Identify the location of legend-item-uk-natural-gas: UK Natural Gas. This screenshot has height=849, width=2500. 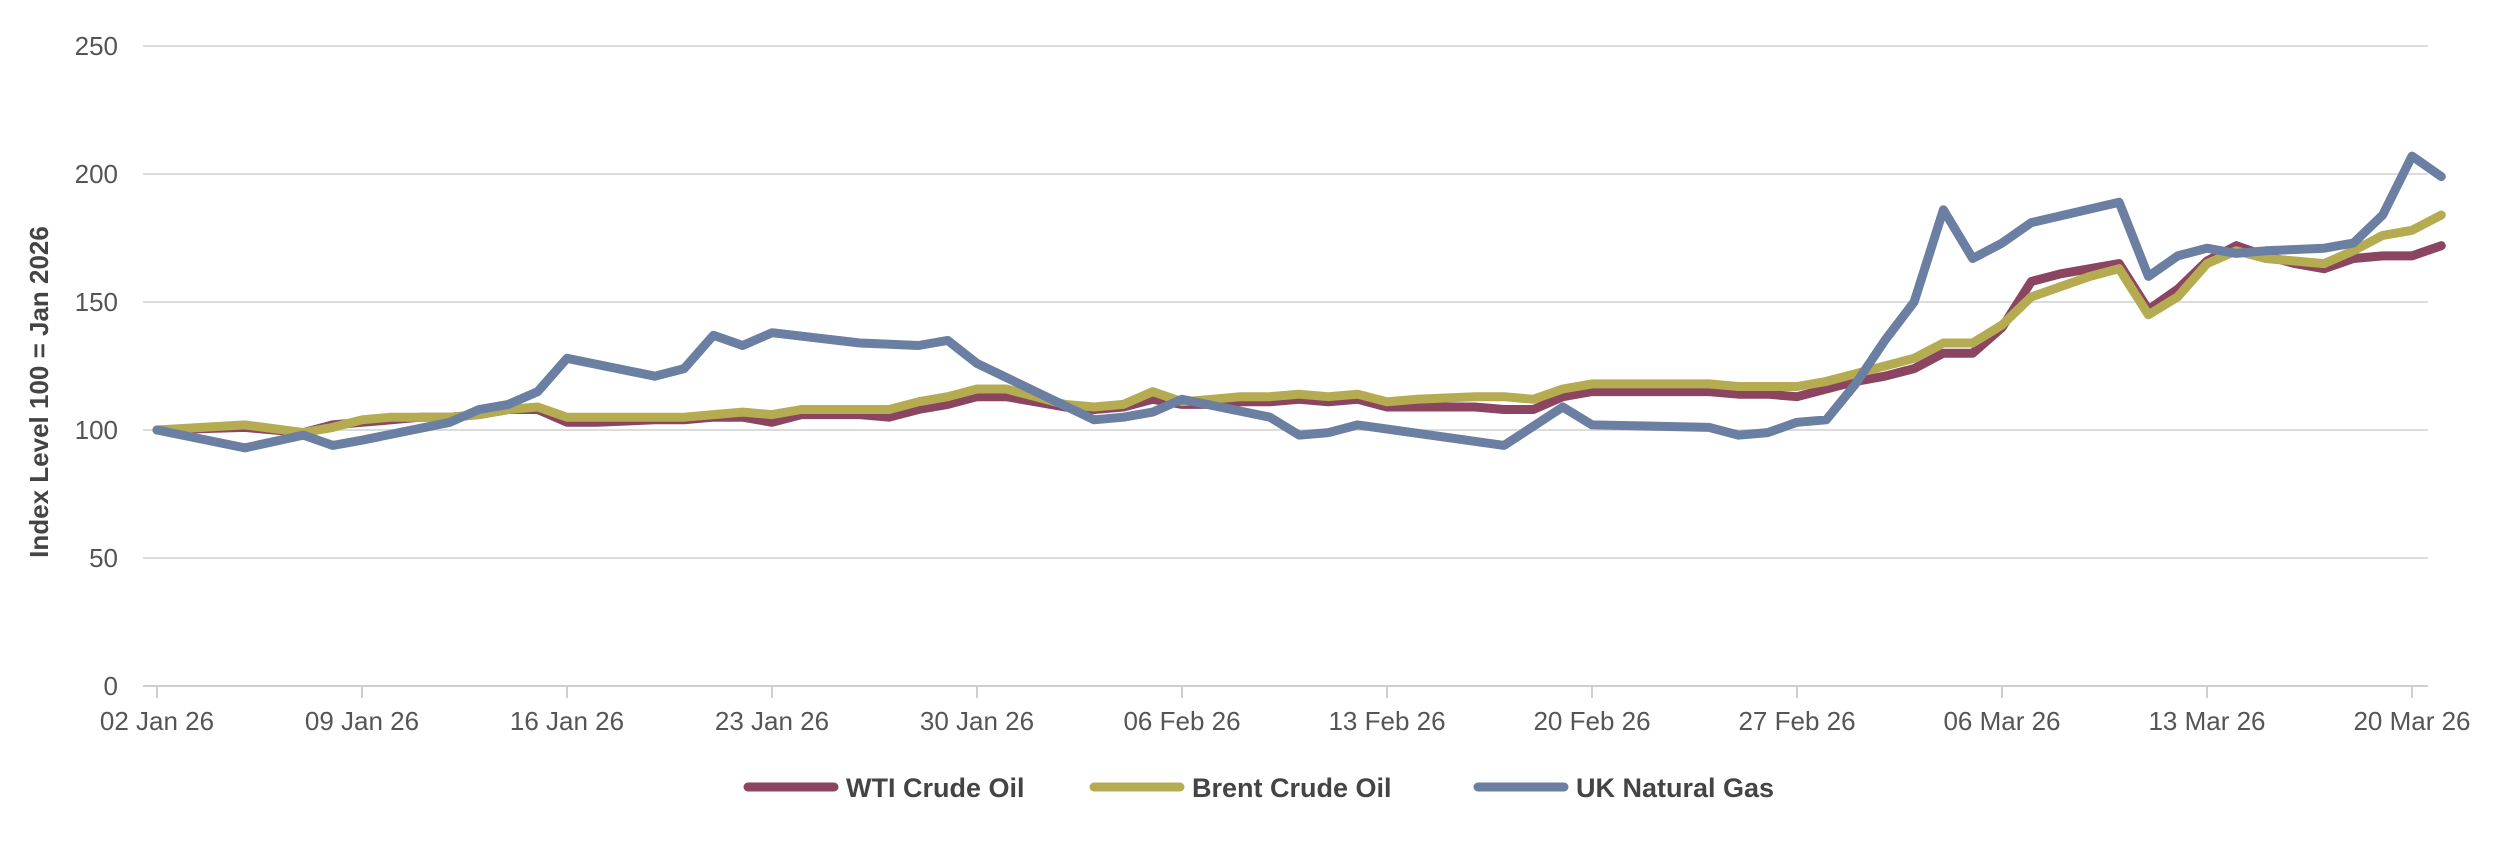
(1623, 788).